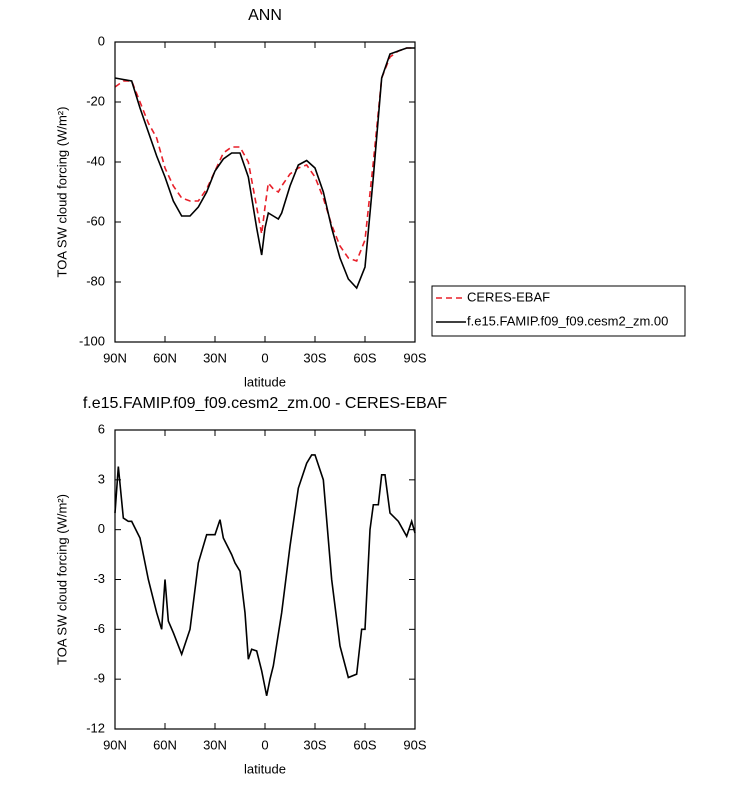 This screenshot has height=788, width=733. I want to click on y-tick-label: -9, so click(99, 678).